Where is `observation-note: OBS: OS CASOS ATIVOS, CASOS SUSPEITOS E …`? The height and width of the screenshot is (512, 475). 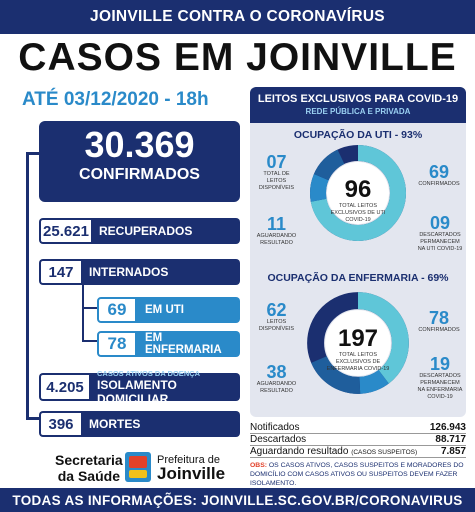
observation-note: OBS: OS CASOS ATIVOS, CASOS SUSPEITOS E … is located at coordinates (359, 474).